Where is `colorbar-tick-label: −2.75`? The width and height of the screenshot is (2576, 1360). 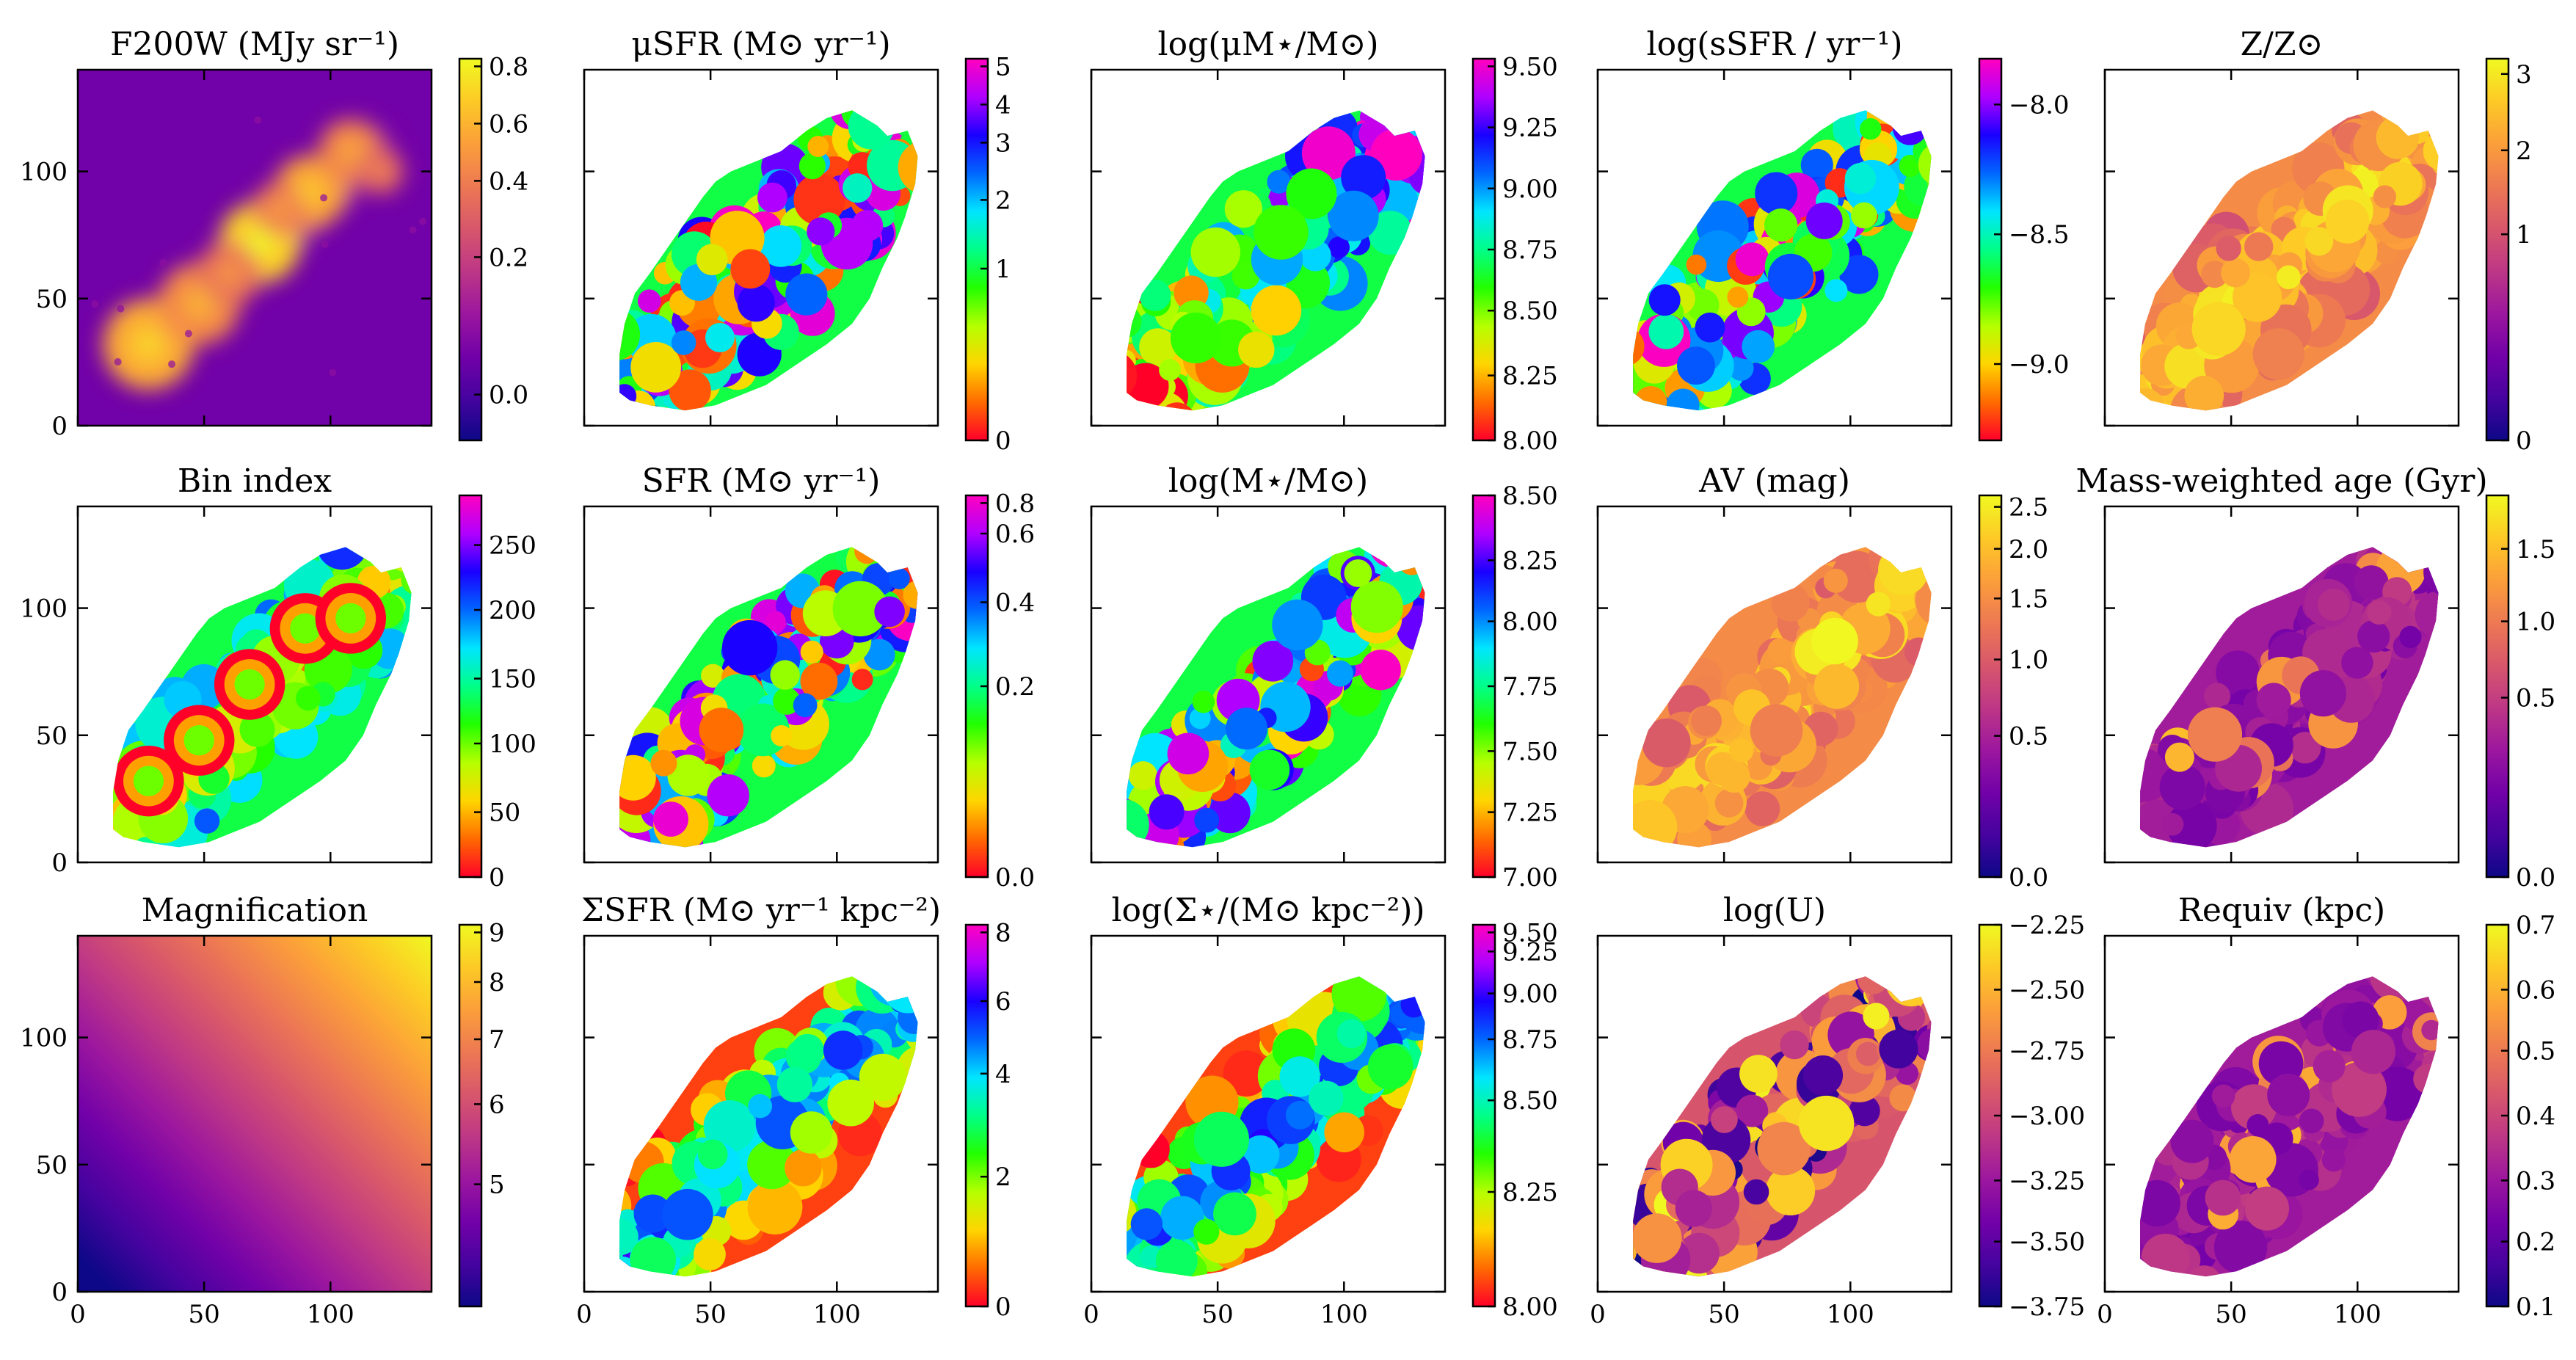
colorbar-tick-label: −2.75 is located at coordinates (2047, 1051).